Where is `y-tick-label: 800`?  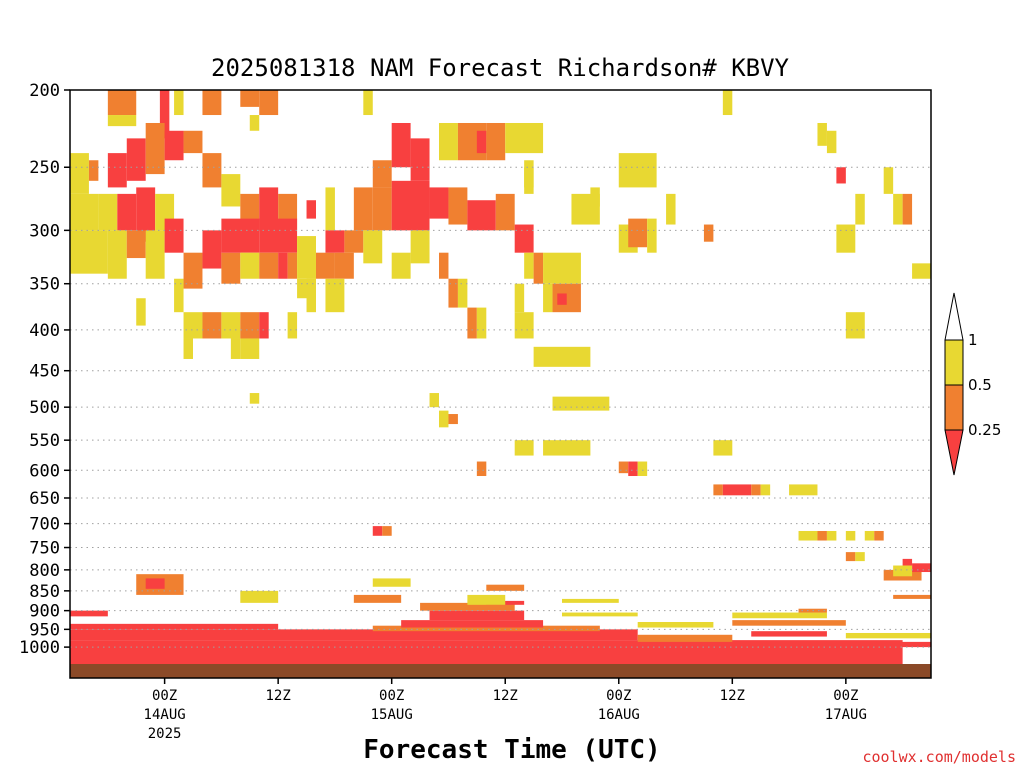
y-tick-label: 800 is located at coordinates (44, 571).